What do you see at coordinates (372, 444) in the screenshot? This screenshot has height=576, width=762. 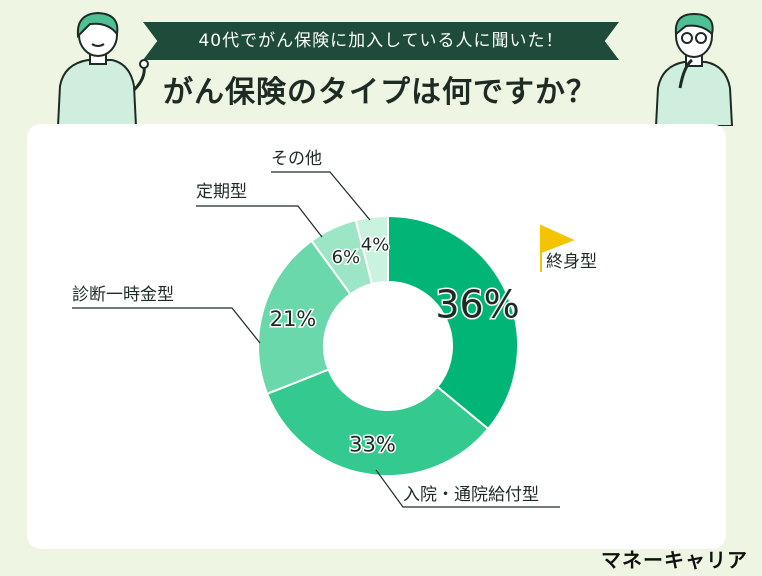 I see `slice-percentage-label: 33%` at bounding box center [372, 444].